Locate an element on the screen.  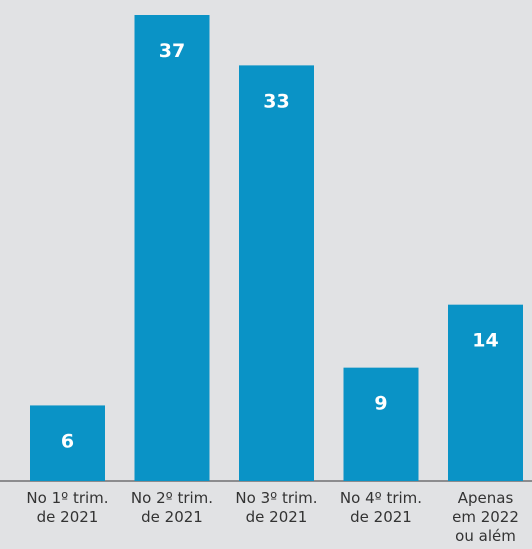
bar-value-label-3: 33 is located at coordinates (276, 101).